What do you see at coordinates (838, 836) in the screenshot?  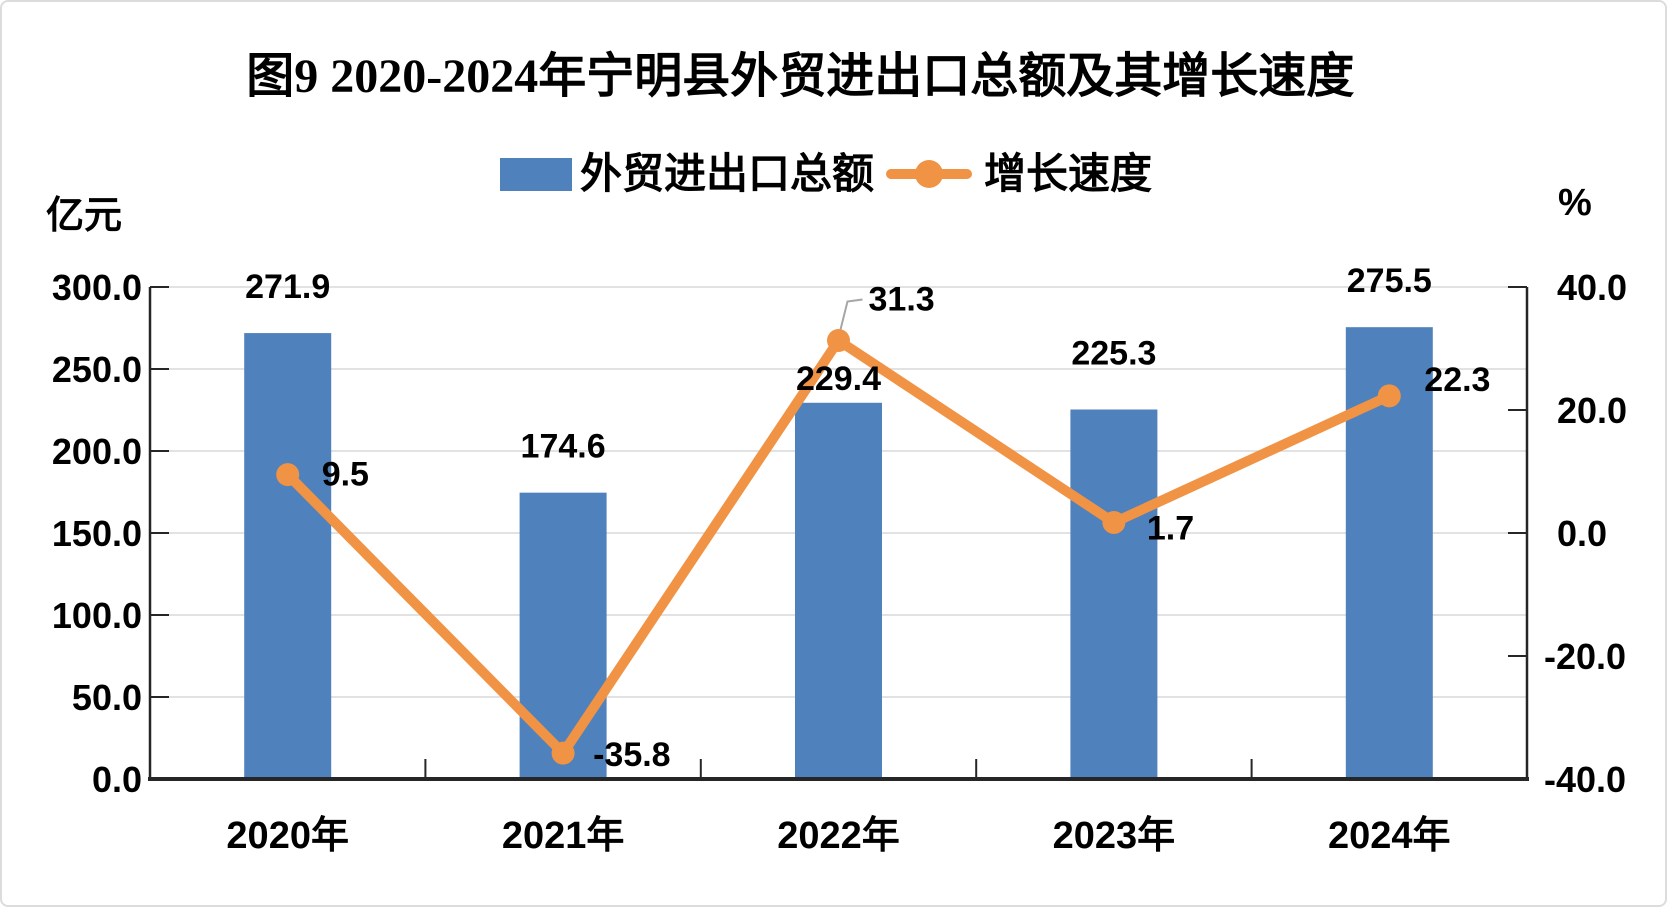 I see `x-axis-category-label: 2022年` at bounding box center [838, 836].